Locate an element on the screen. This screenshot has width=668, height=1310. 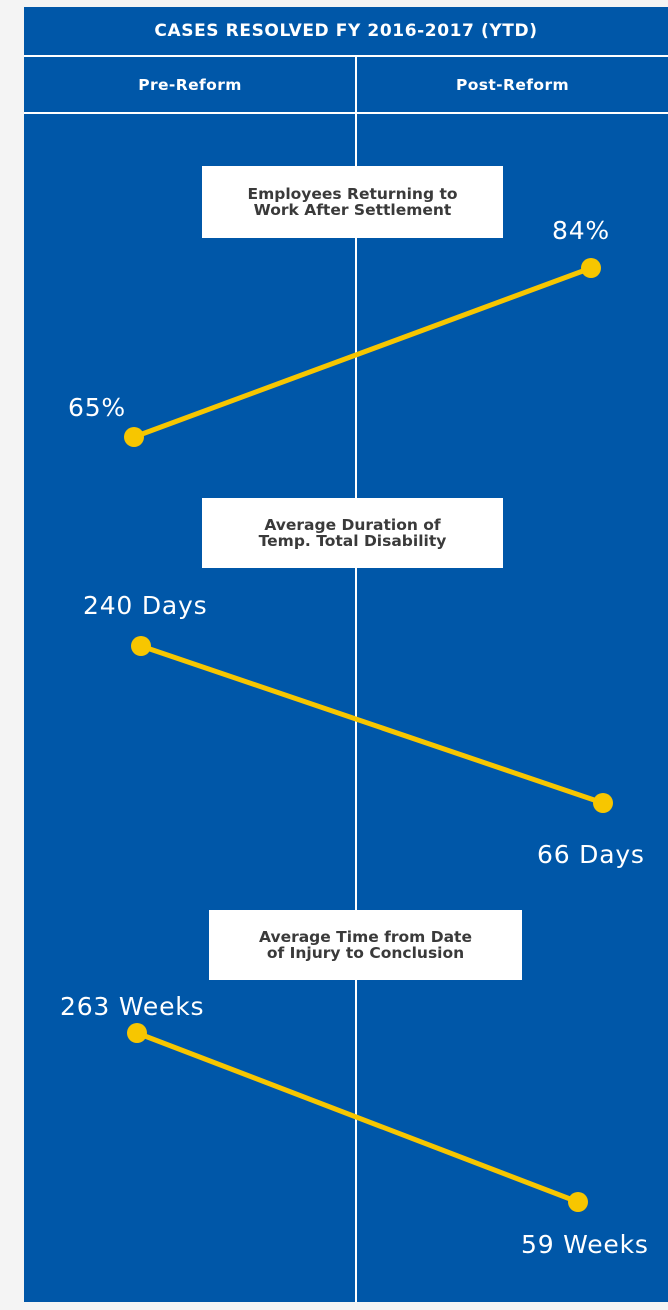
header-divider is located at coordinates (346, 113).